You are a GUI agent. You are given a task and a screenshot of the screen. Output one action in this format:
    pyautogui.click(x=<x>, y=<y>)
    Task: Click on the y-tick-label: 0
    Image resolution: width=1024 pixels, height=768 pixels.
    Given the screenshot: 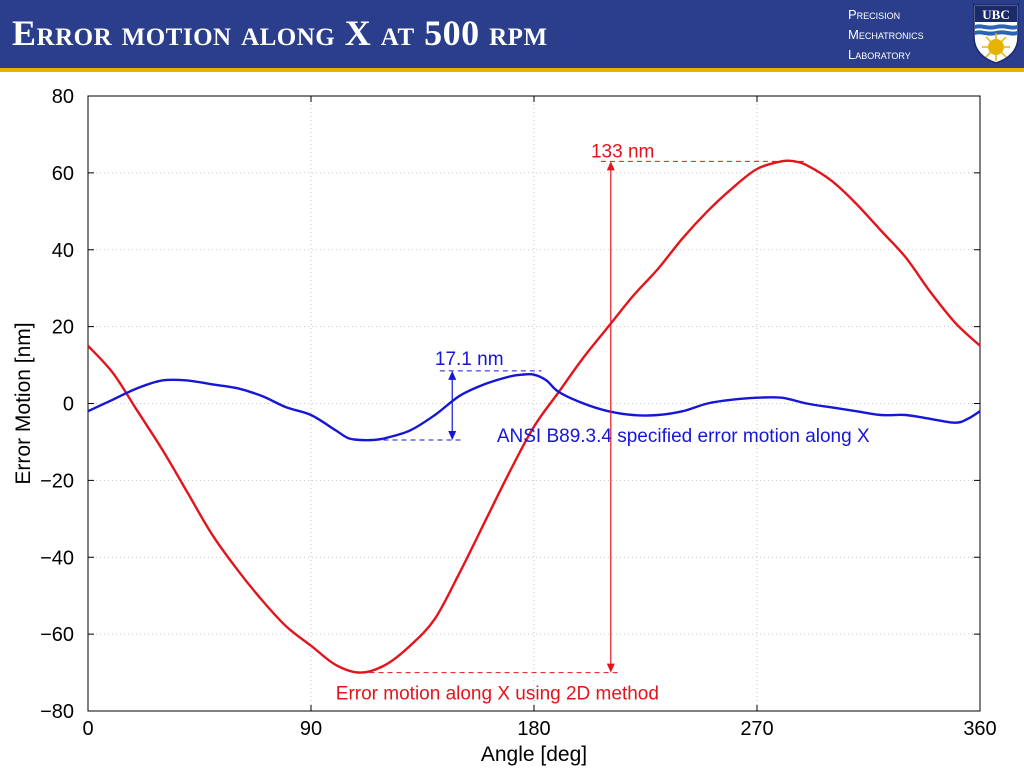 What is the action you would take?
    pyautogui.click(x=68, y=405)
    